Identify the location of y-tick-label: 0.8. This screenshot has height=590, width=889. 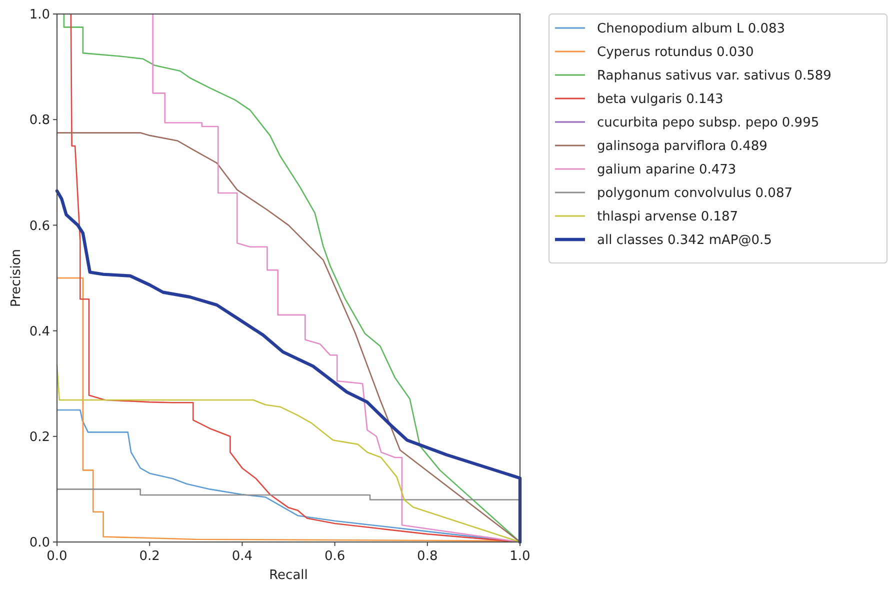
(39, 120).